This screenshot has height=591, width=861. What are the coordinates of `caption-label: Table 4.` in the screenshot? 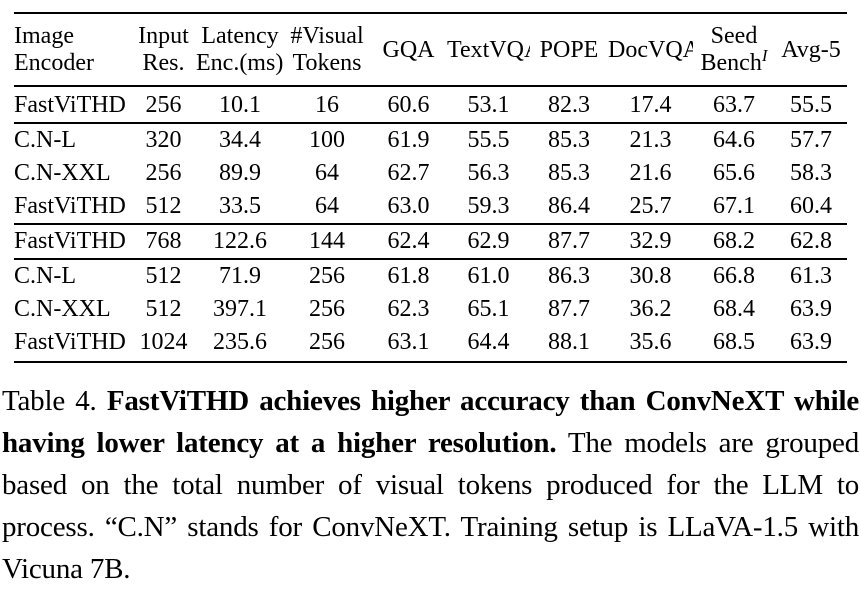 It's located at (49, 401).